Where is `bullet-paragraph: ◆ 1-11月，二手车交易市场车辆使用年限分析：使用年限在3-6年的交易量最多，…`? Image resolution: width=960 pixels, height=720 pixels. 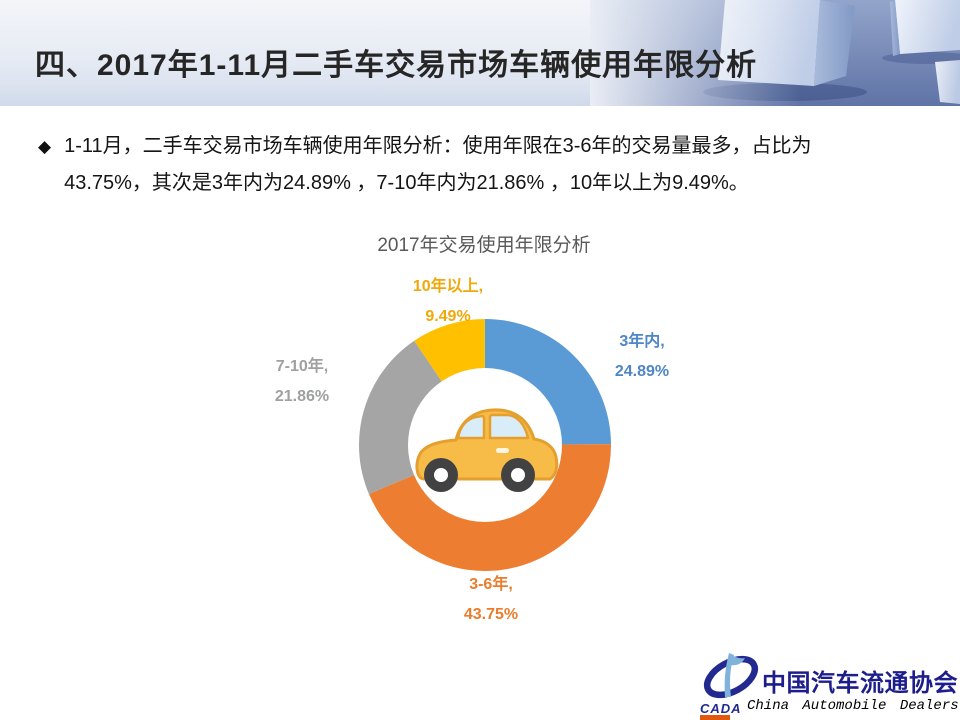 bullet-paragraph: ◆ 1-11月，二手车交易市场车辆使用年限分析：使用年限在3-6年的交易量最多，… is located at coordinates (425, 165).